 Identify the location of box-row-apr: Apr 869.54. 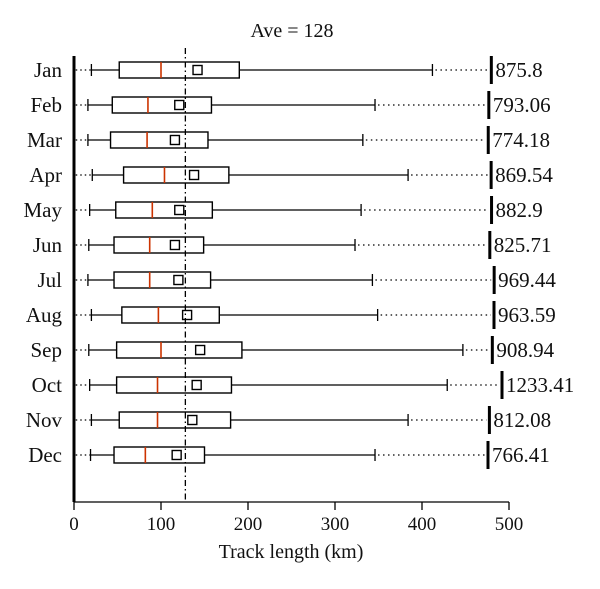
(291, 175).